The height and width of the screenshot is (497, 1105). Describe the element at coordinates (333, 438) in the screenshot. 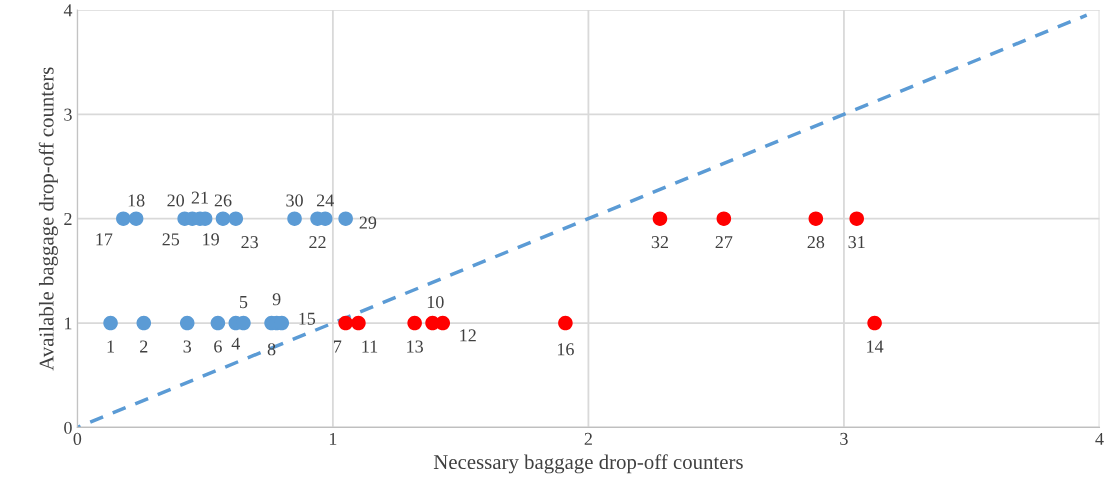

I see `x-tick-label: 1` at that location.